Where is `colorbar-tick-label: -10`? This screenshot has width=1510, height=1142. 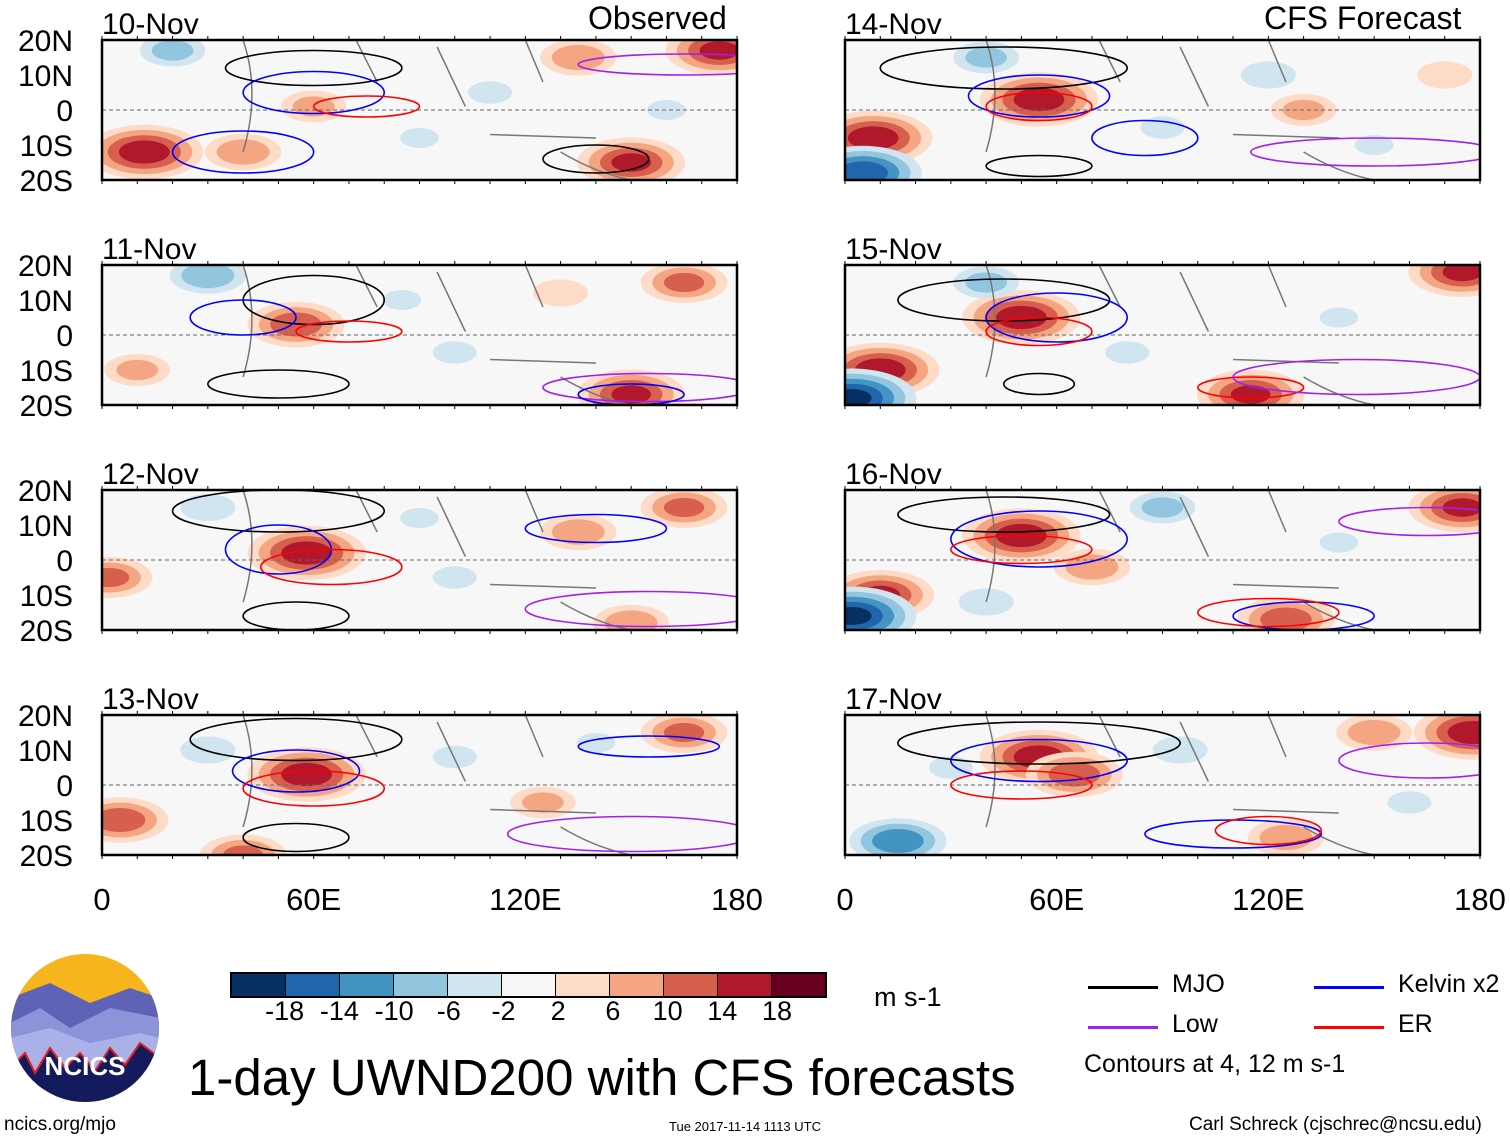
colorbar-tick-label: -10 is located at coordinates (394, 1011).